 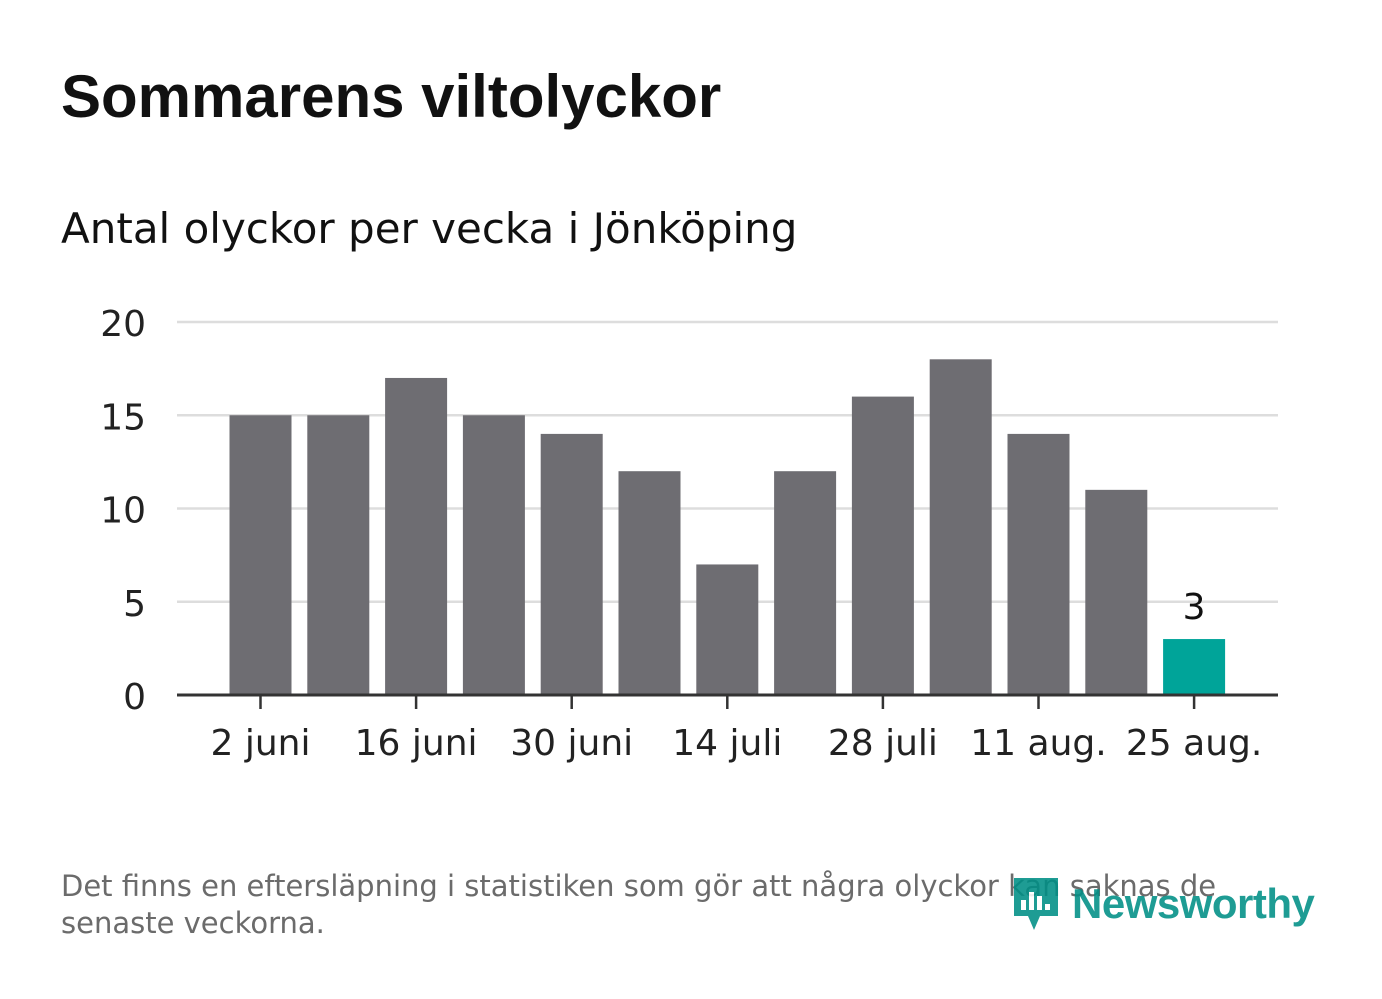 I want to click on x-tick-label: 14 juli, so click(x=727, y=743).